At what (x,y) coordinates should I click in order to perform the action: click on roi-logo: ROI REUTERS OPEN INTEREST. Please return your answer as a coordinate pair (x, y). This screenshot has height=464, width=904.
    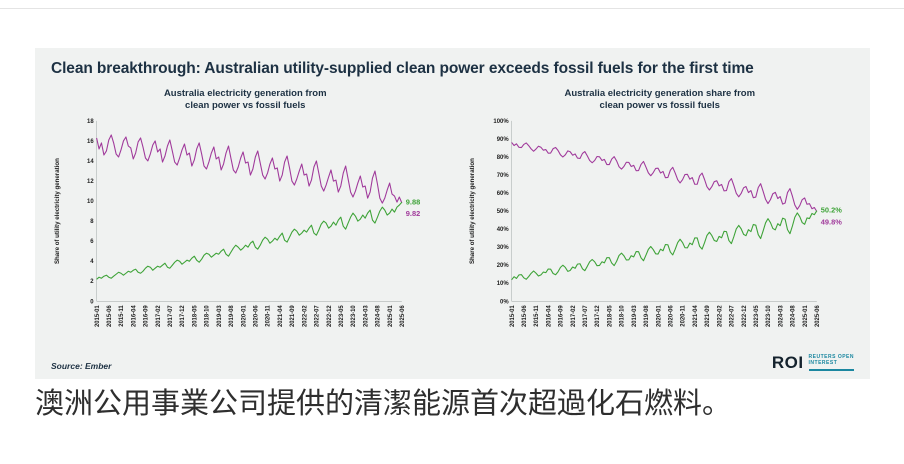
    Looking at the image, I should click on (812, 362).